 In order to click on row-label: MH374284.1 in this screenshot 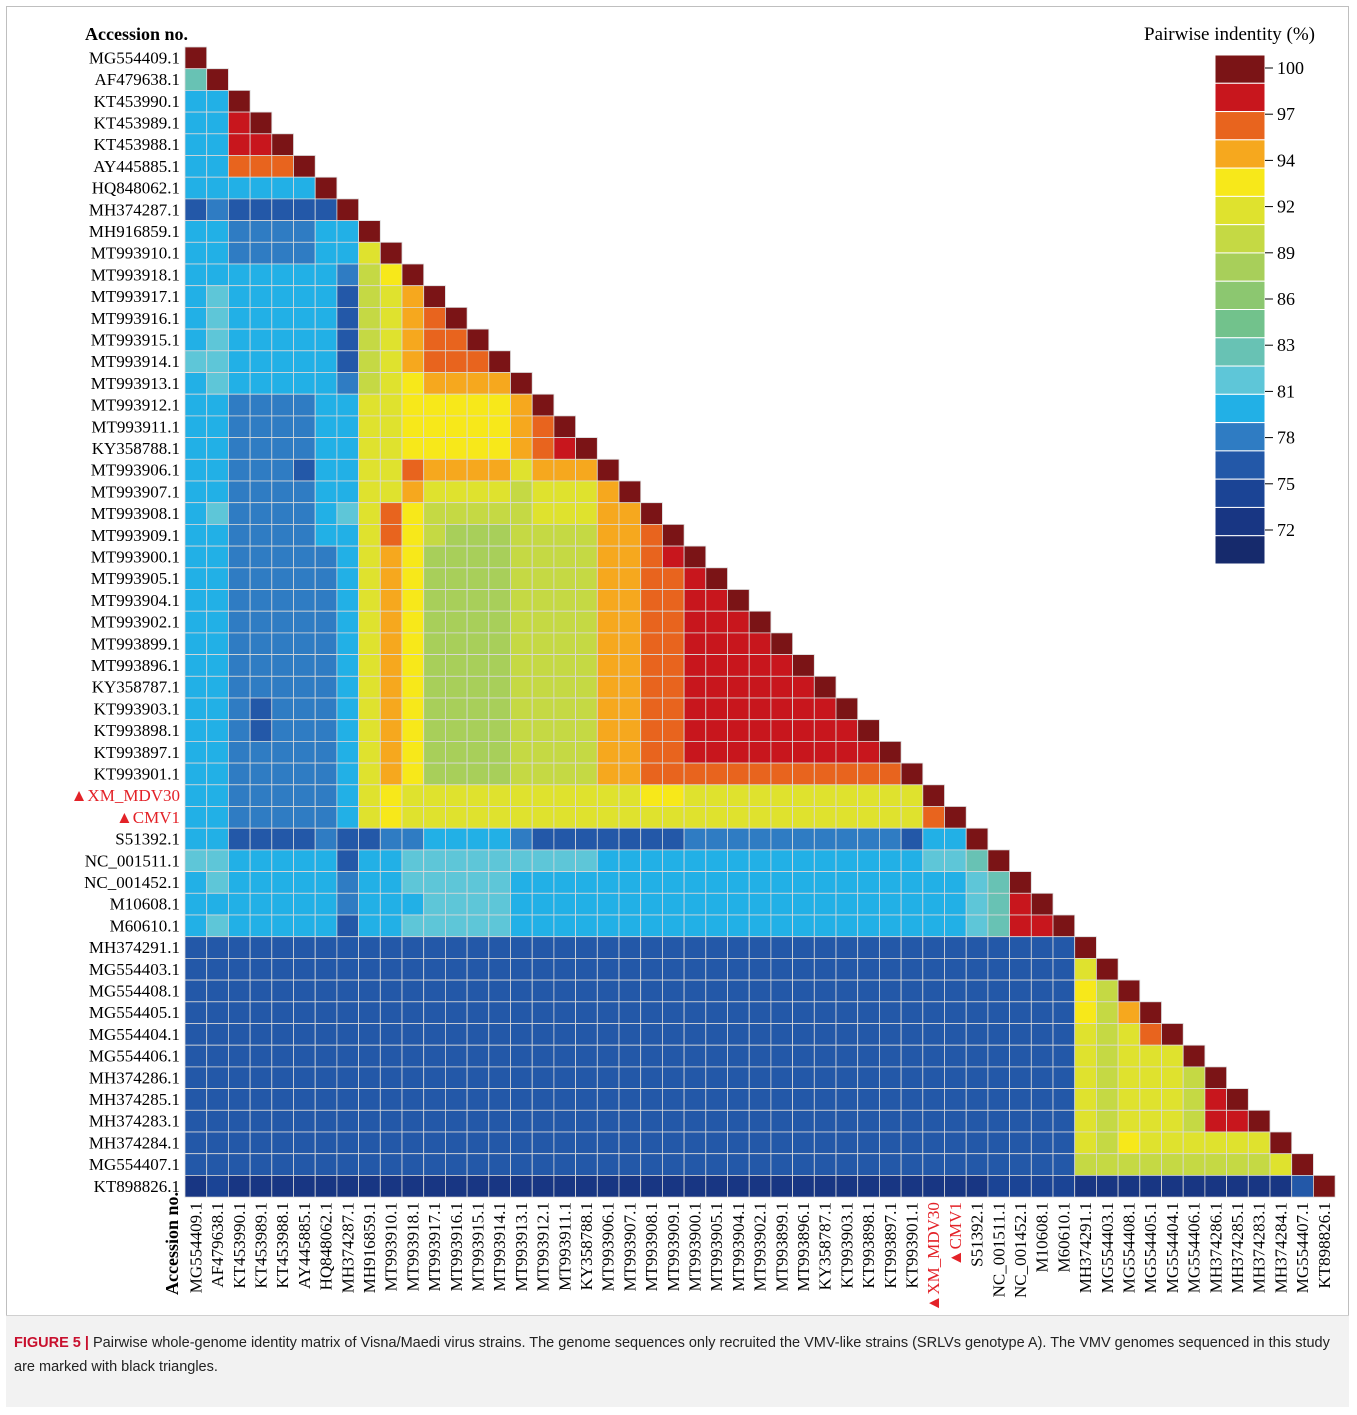, I will do `click(134, 1142)`.